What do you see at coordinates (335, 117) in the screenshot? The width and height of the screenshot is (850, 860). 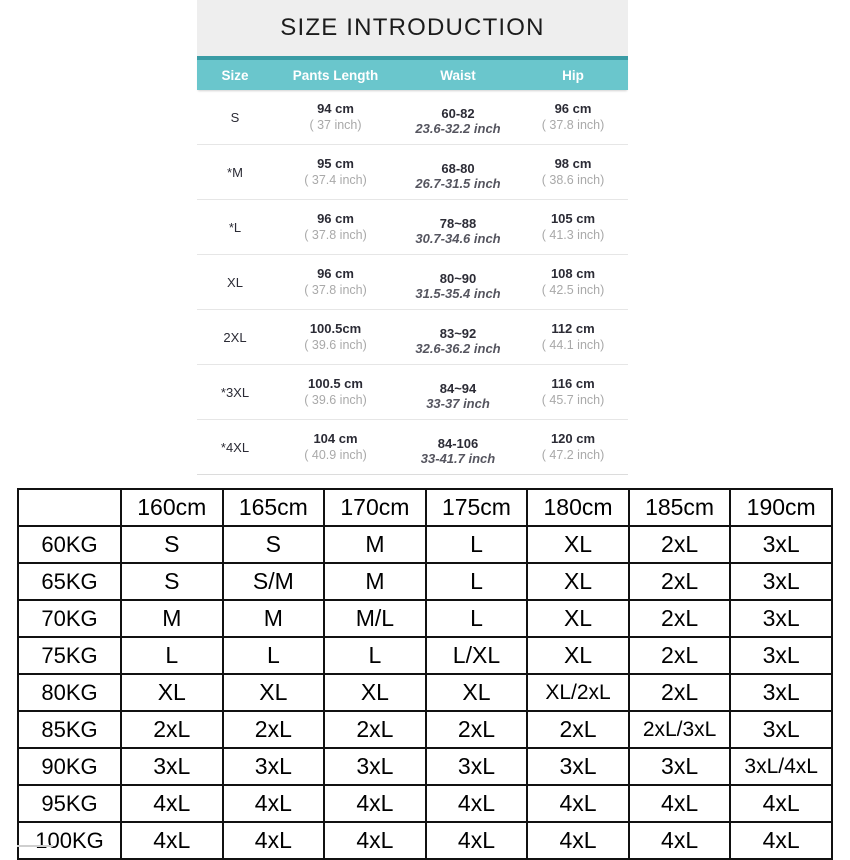 I see `cell-pants-length: 94 cm ( 37 inch)` at bounding box center [335, 117].